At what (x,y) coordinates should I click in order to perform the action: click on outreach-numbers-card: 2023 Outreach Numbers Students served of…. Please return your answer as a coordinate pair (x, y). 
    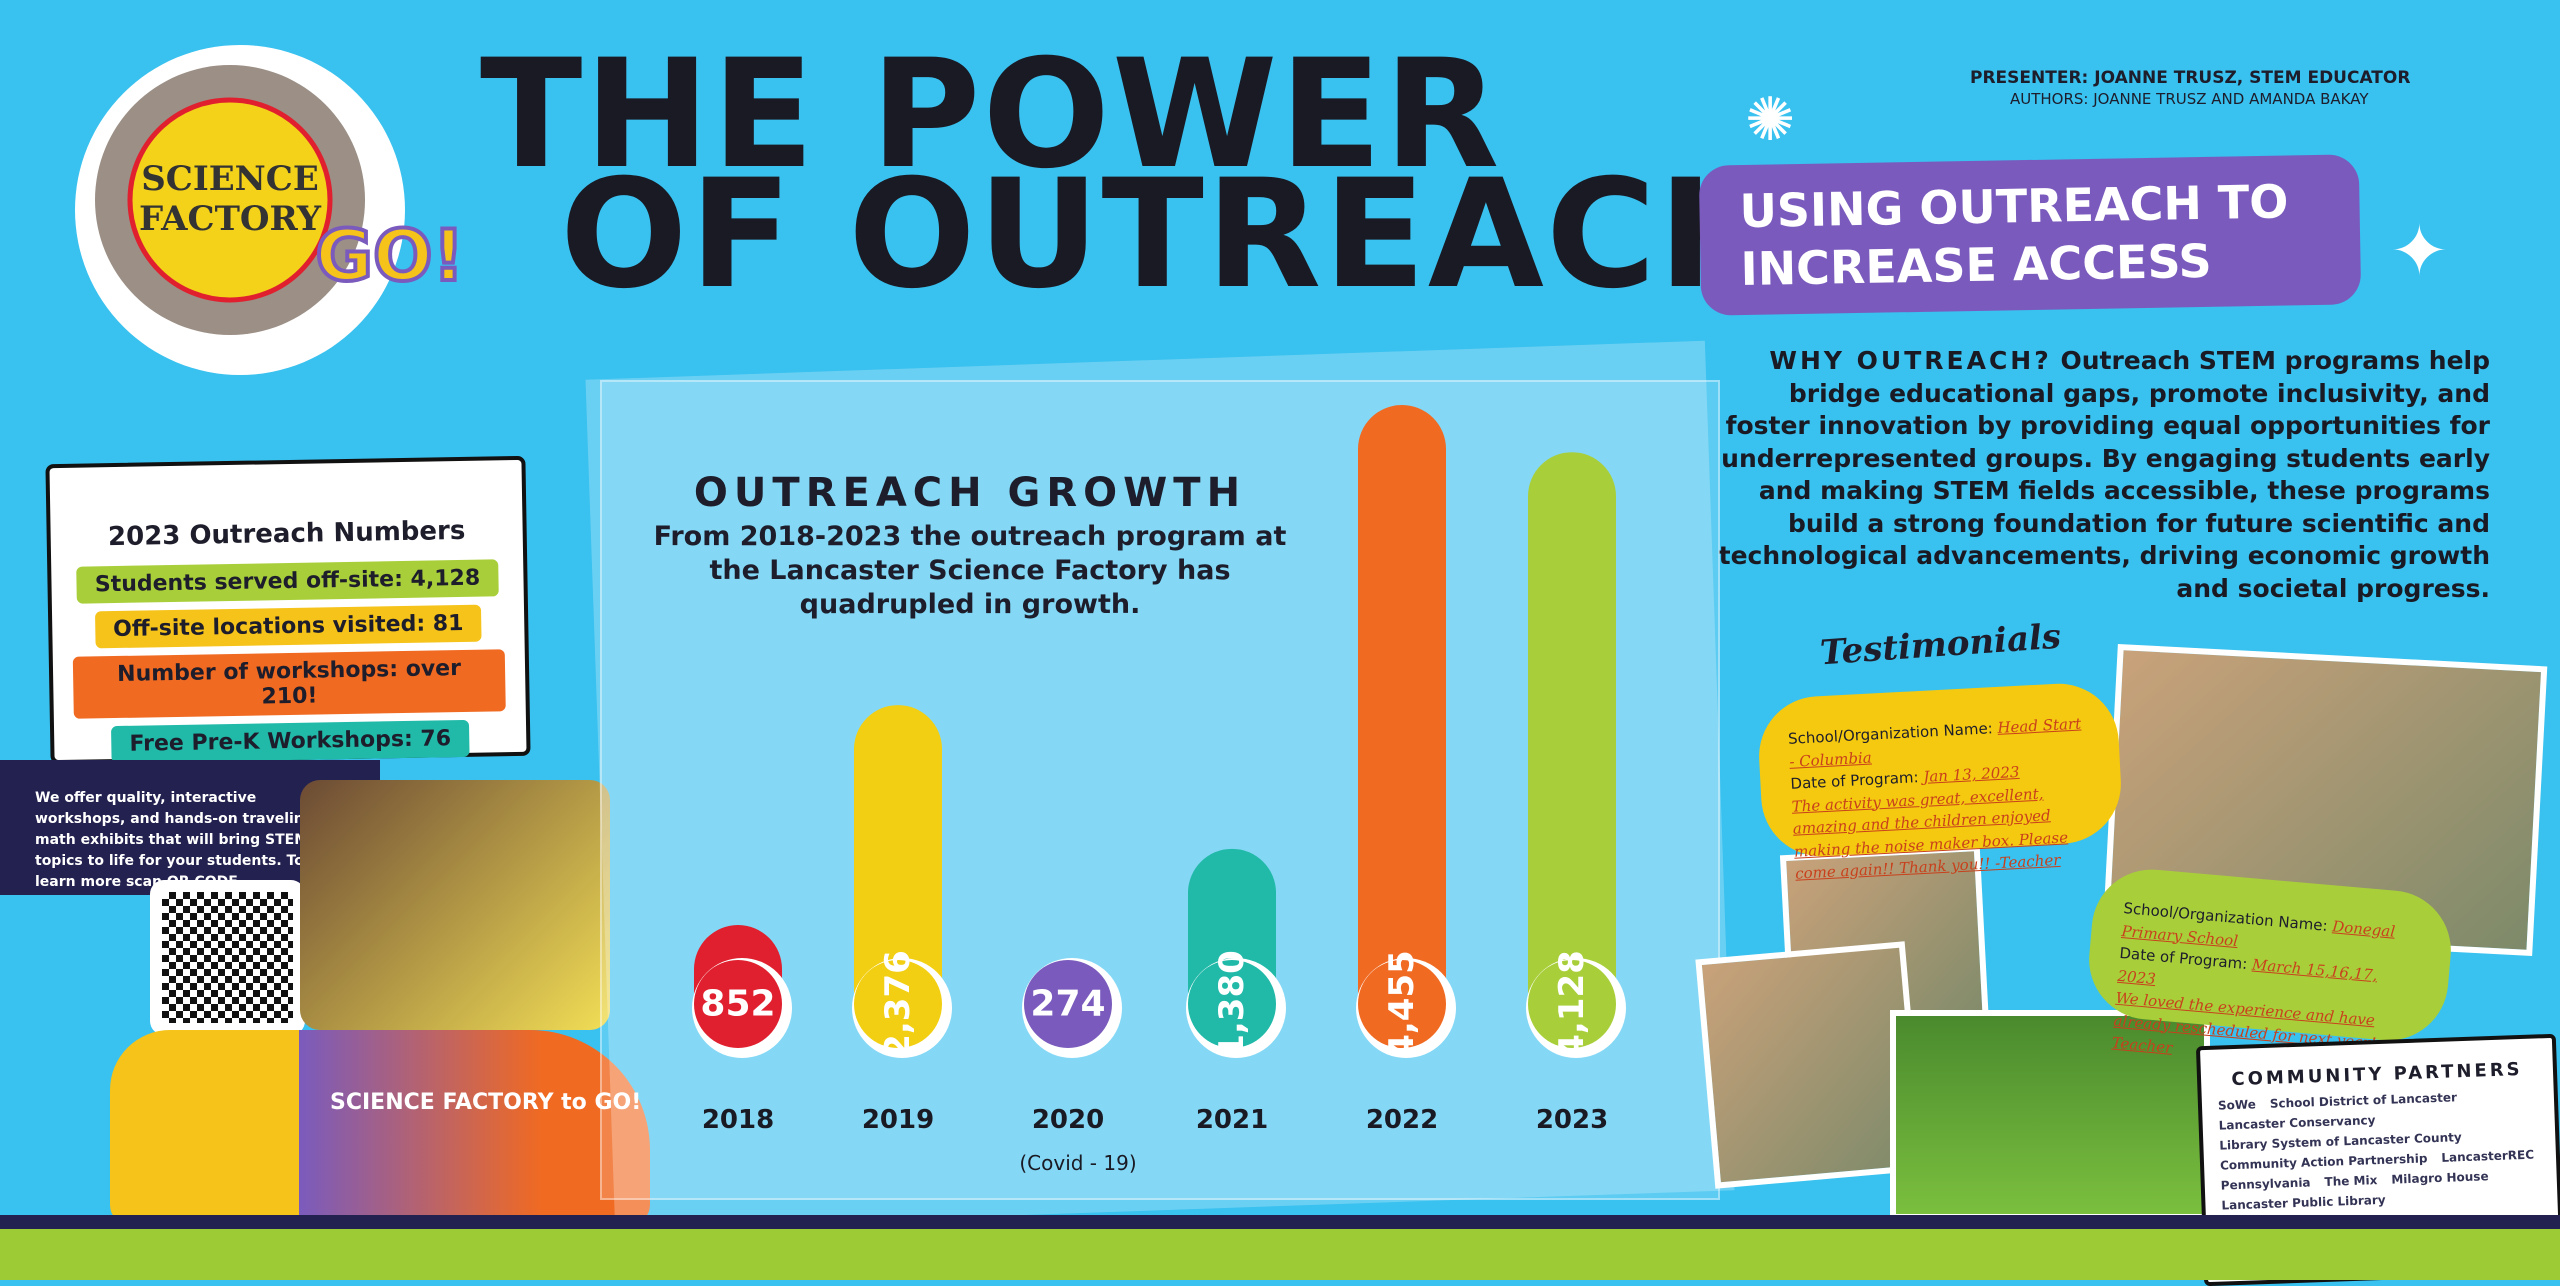
    Looking at the image, I should click on (288, 610).